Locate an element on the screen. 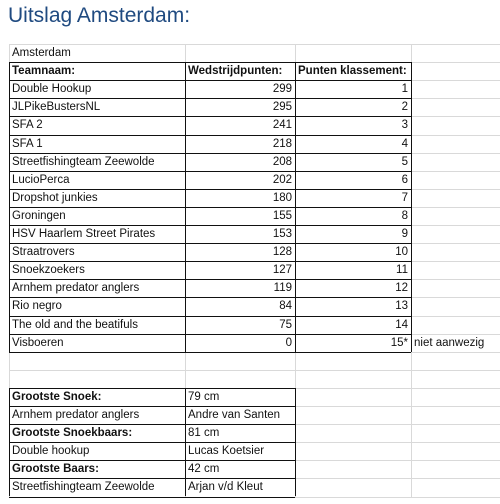 The width and height of the screenshot is (500, 504). points-cell: 84 is located at coordinates (285, 306).